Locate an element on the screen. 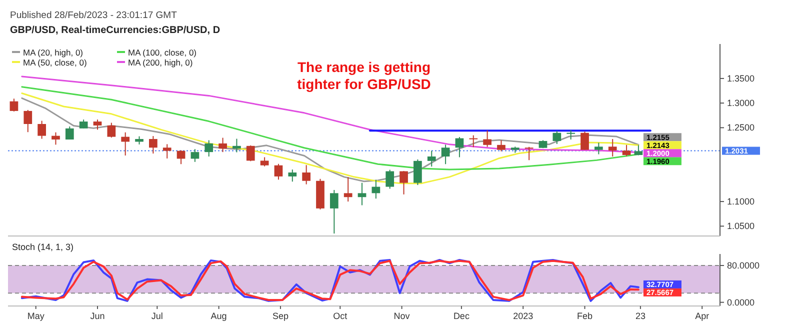 This screenshot has width=800, height=336. x-tick-label: Sep is located at coordinates (280, 316).